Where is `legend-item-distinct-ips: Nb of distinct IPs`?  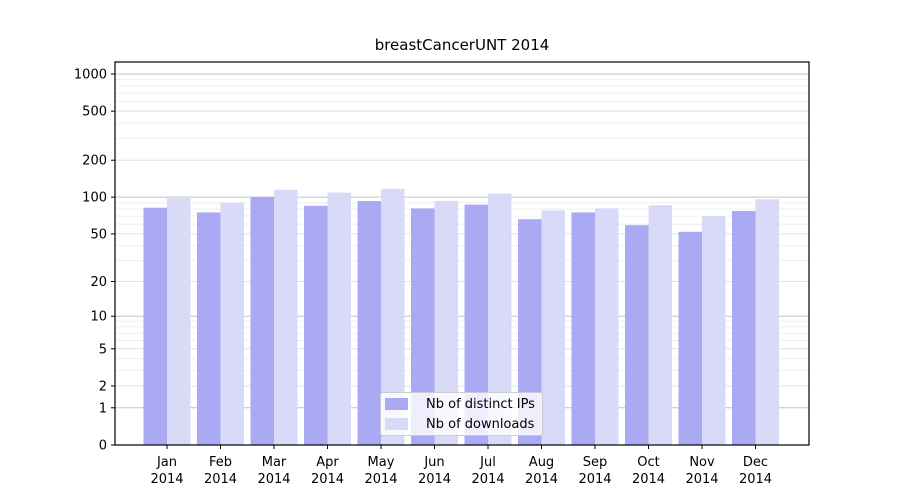 legend-item-distinct-ips: Nb of distinct IPs is located at coordinates (460, 404).